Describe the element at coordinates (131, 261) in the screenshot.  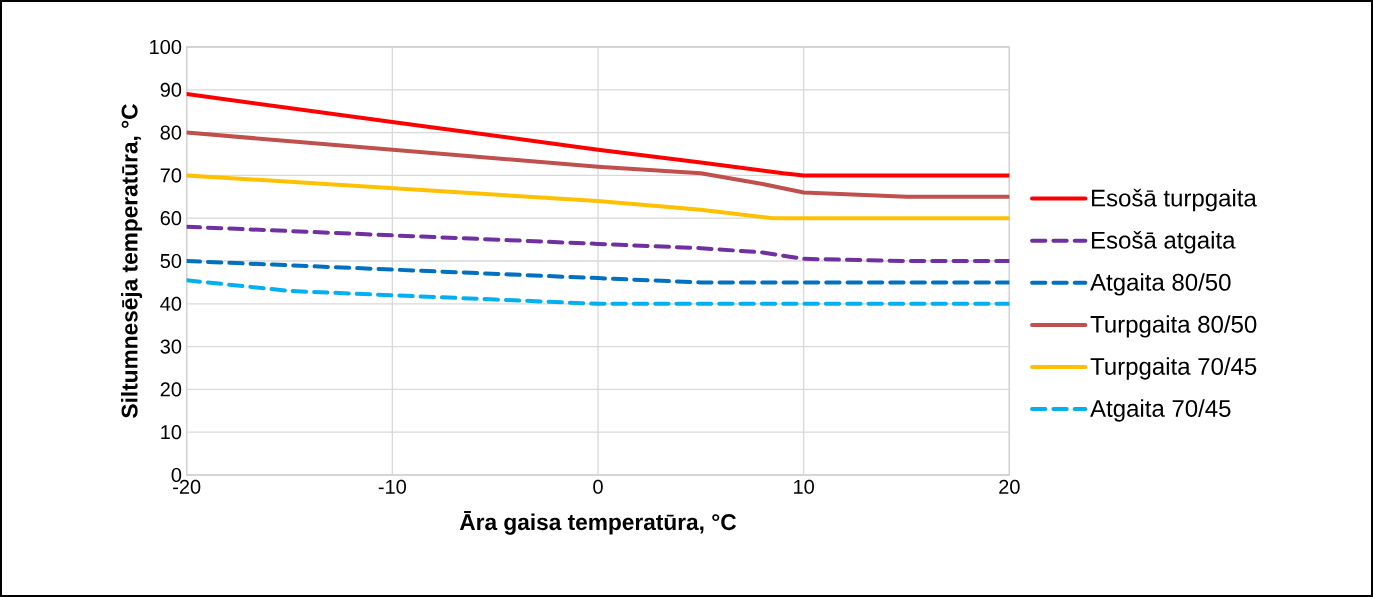
I see `y-axis-title: Siltumnesēja temperatūra, °C` at that location.